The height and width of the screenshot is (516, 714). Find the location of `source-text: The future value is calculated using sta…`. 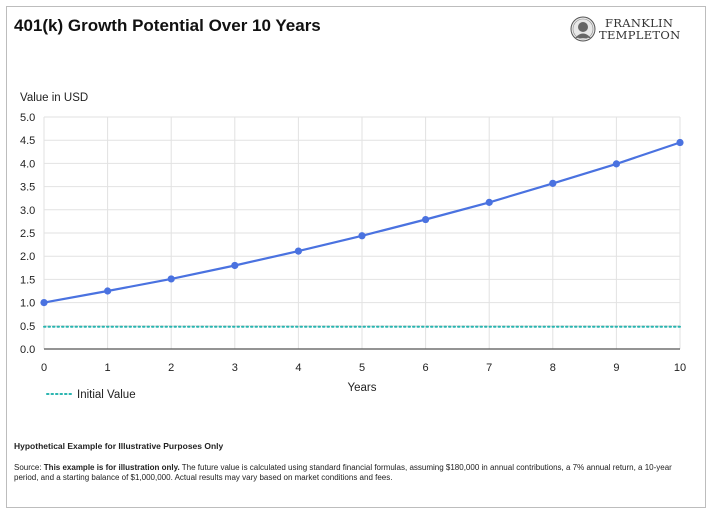

source-text: The future value is calculated using sta… is located at coordinates (343, 472).